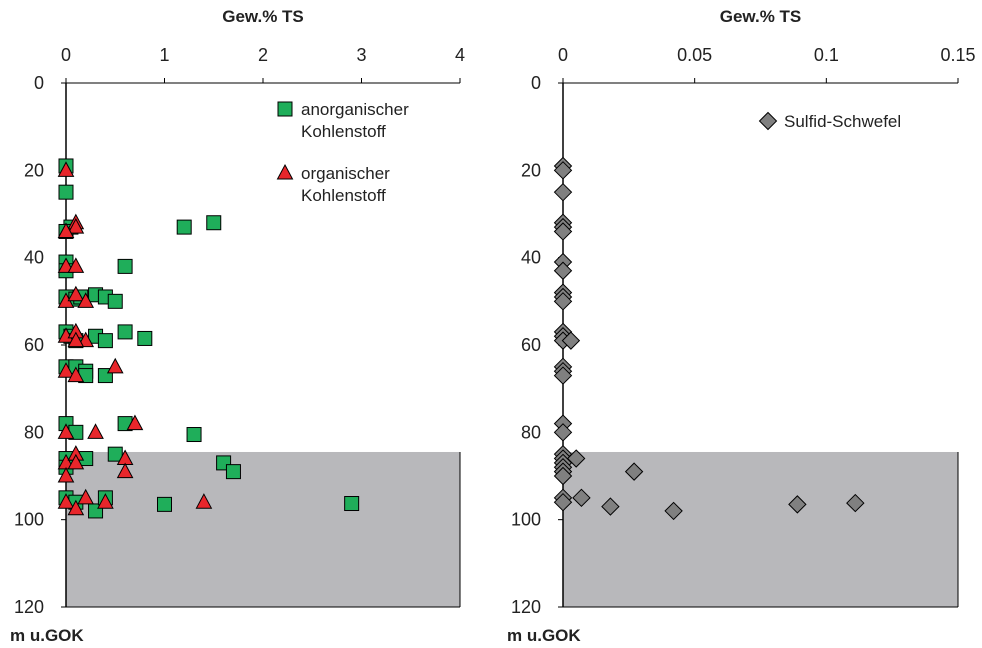  I want to click on x-tick-label: 0.05, so click(694, 55).